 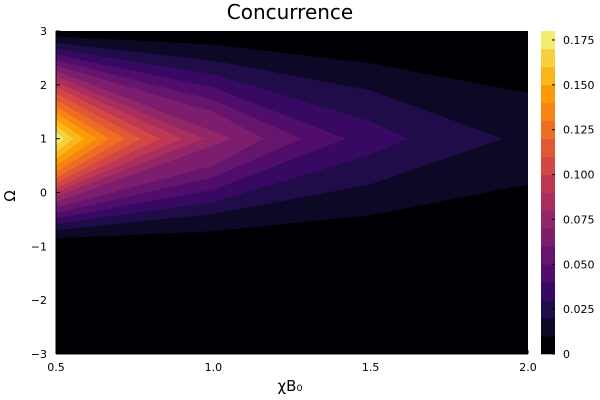 I want to click on y-tick-label: 0, so click(x=43, y=193).